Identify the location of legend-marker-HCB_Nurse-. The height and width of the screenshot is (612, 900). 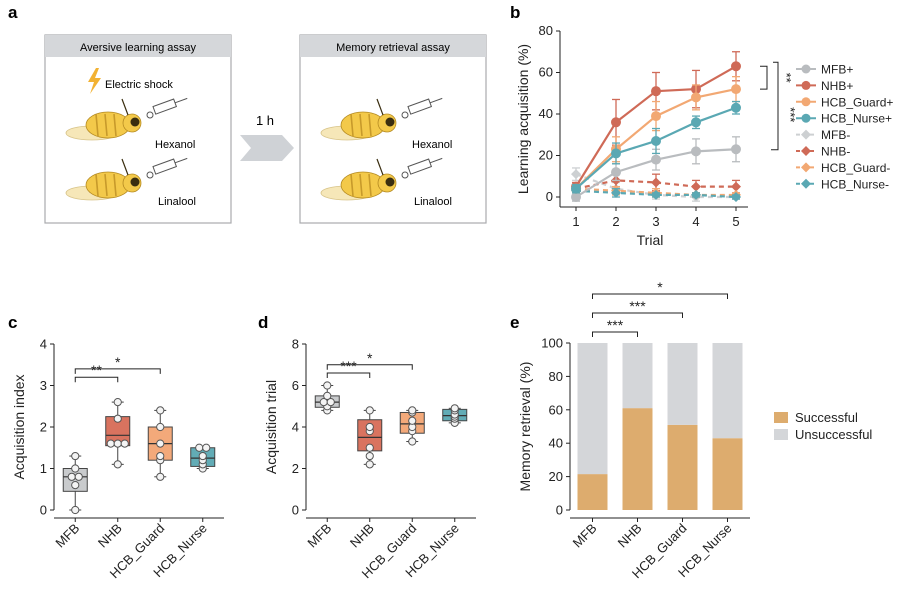
(806, 183).